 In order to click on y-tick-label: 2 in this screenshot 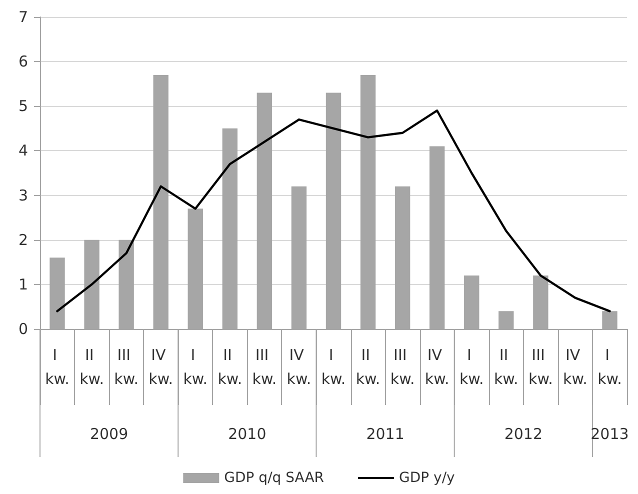, I will do `click(23, 239)`.